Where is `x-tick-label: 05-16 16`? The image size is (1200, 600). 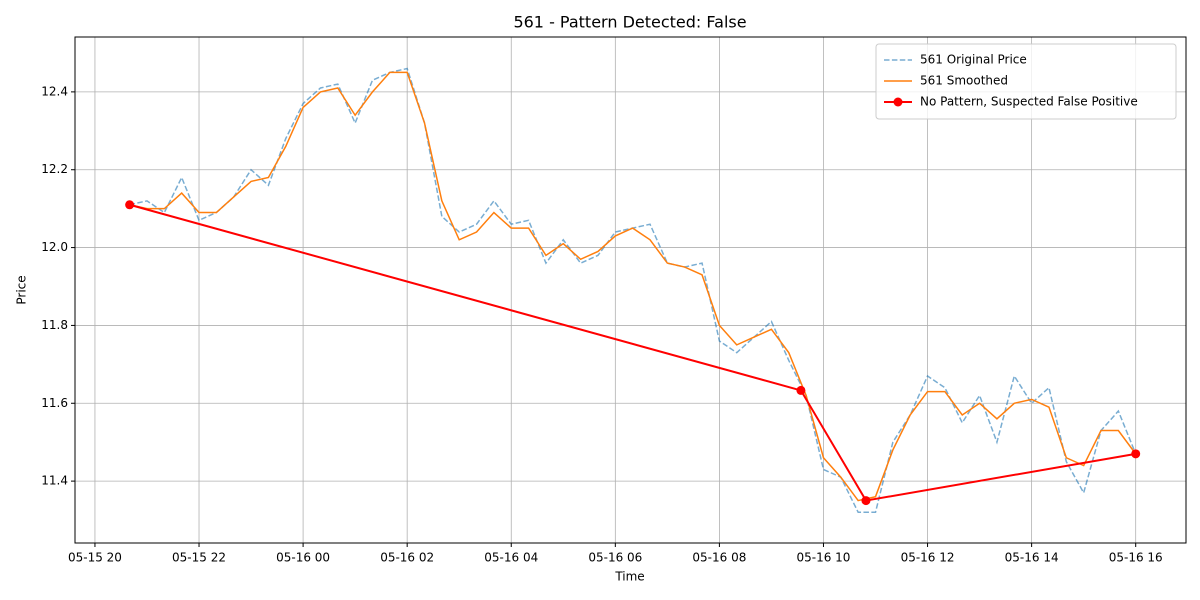 x-tick-label: 05-16 16 is located at coordinates (1136, 558).